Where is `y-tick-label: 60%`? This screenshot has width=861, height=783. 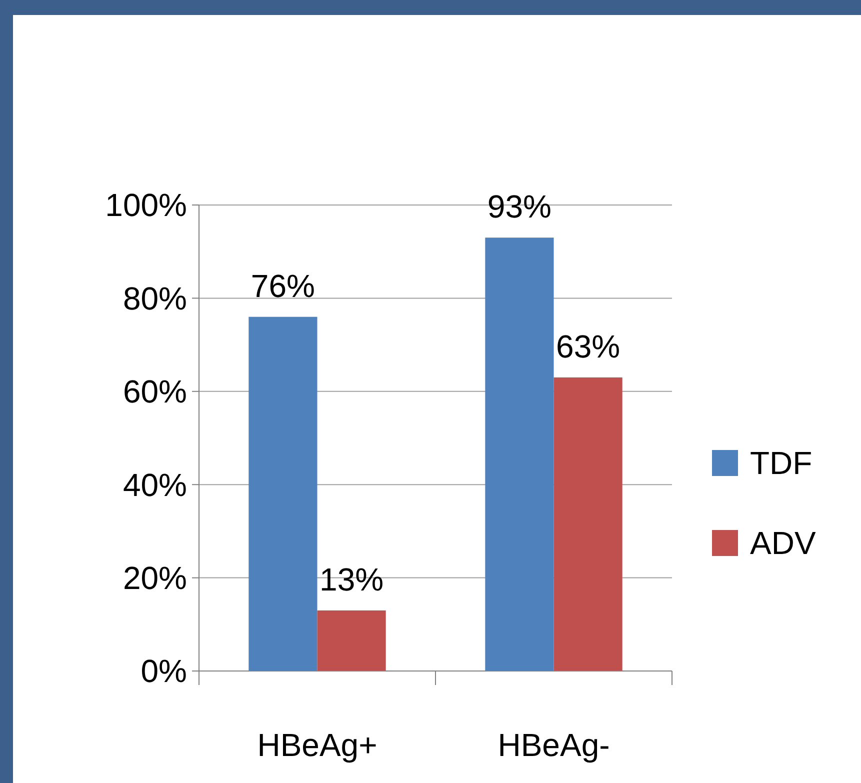
y-tick-label: 60% is located at coordinates (154, 392).